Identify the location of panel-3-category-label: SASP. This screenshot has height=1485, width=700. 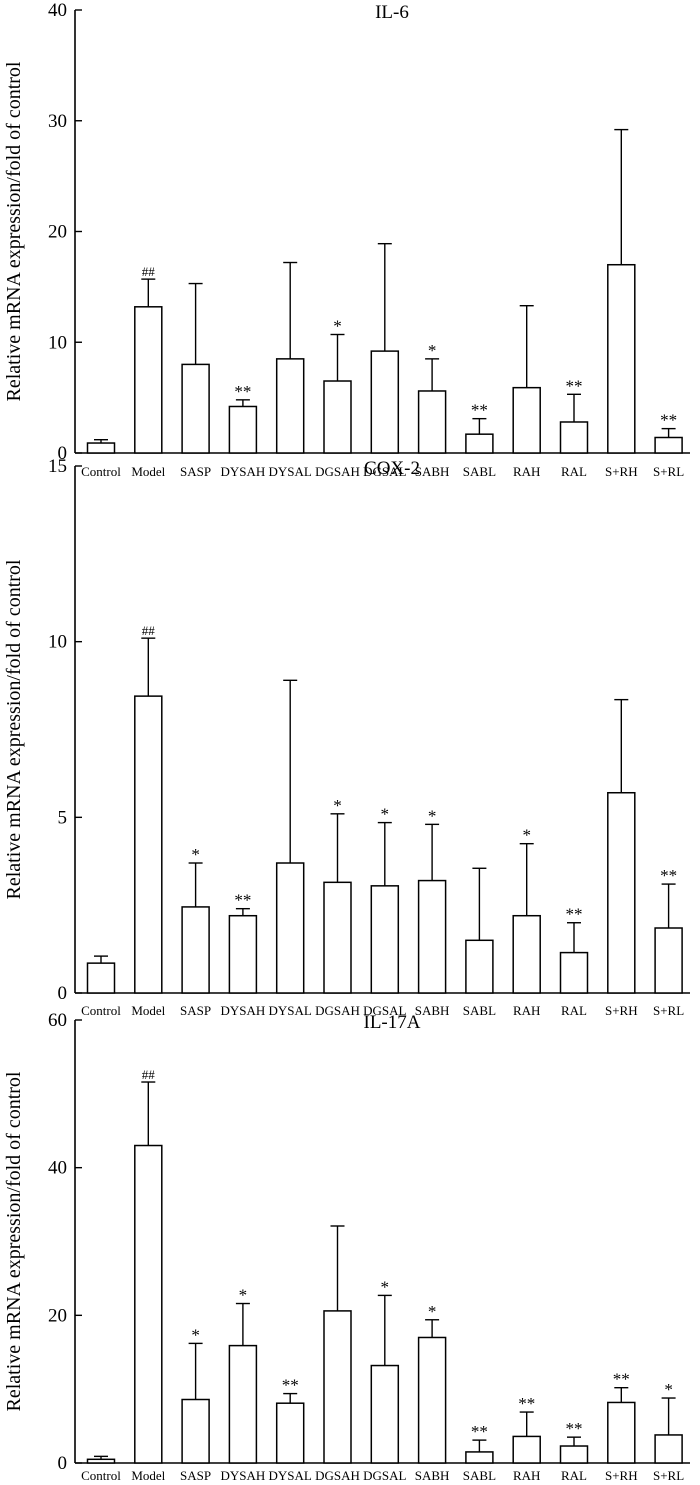
(195, 1475).